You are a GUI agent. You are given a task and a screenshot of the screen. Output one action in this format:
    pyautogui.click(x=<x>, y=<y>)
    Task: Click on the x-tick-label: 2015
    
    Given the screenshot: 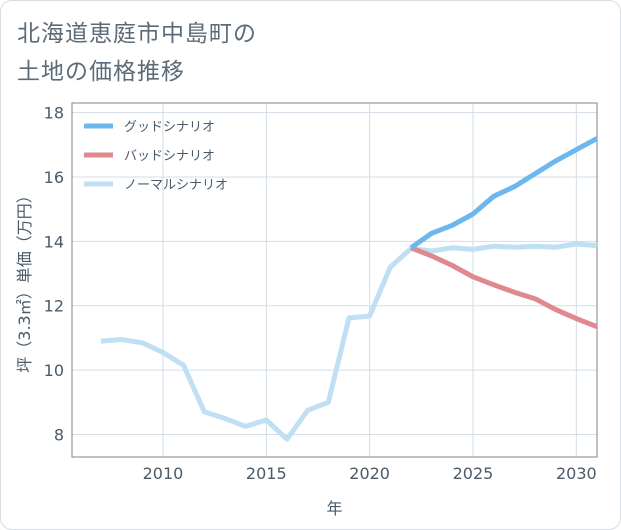 What is the action you would take?
    pyautogui.click(x=266, y=473)
    